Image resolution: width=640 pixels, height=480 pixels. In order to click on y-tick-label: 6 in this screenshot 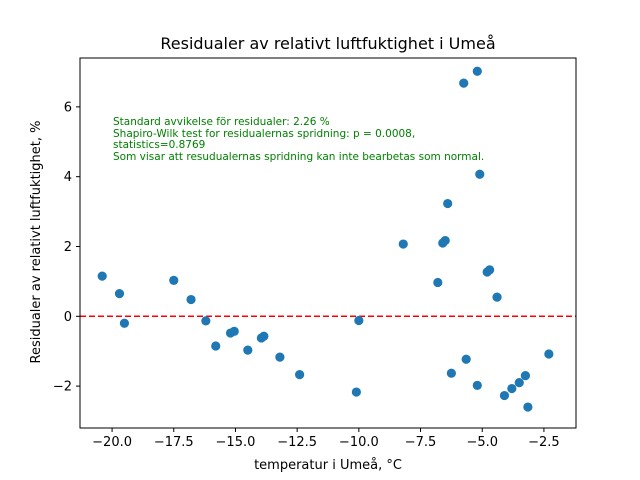, I will do `click(68, 107)`.